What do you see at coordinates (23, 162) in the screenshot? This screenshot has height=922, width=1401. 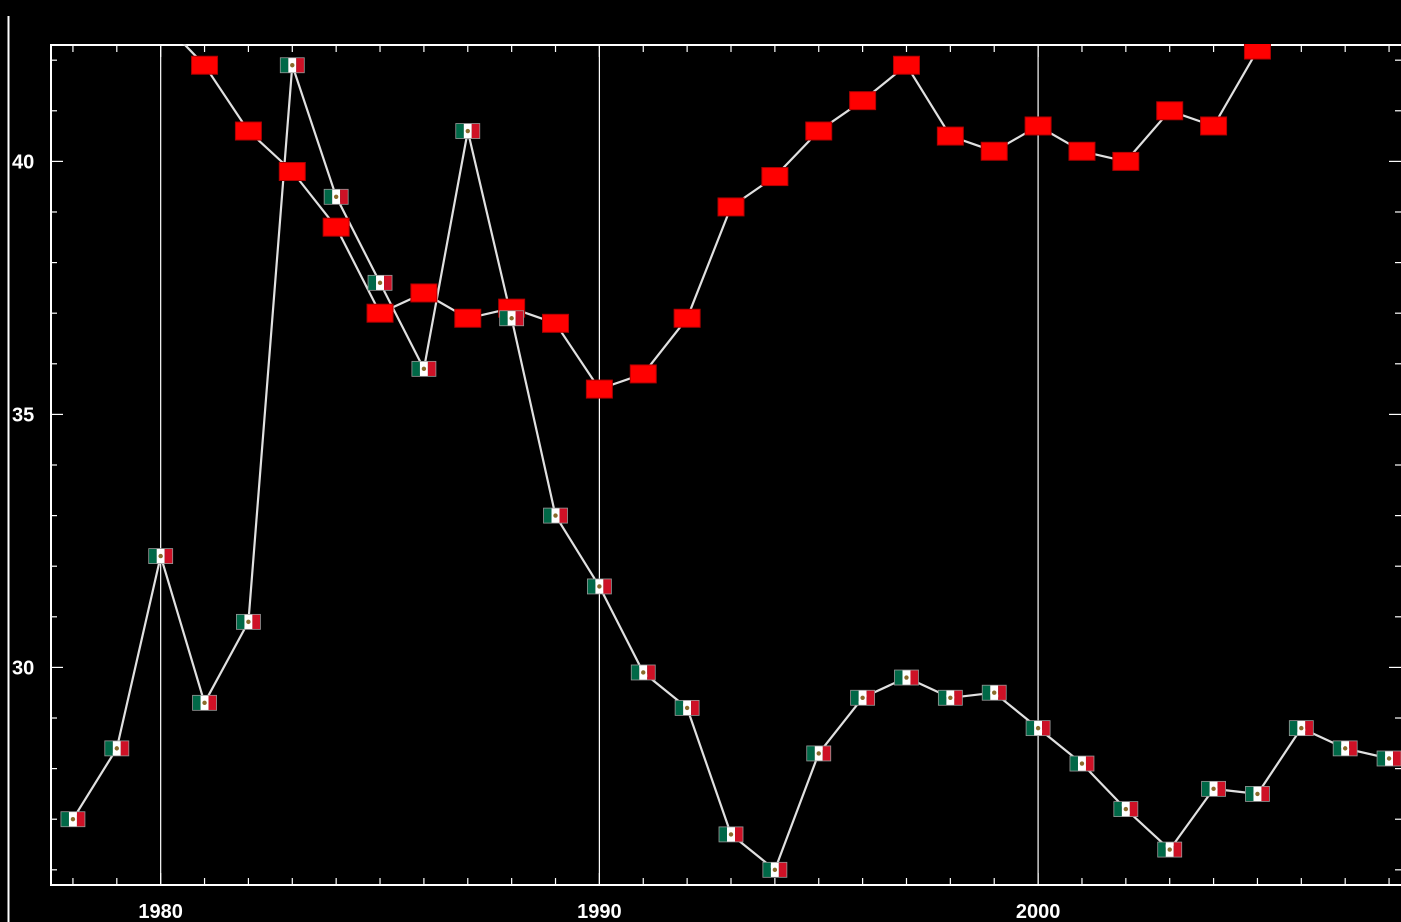 I see `y-tick-label: 40` at bounding box center [23, 162].